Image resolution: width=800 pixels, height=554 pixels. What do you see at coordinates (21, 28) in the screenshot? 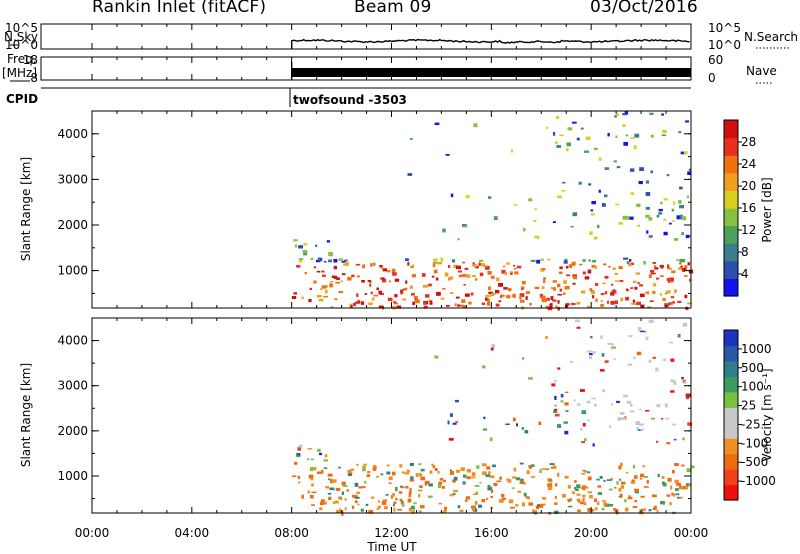
I see `noise-tick-hi-left: 10^5` at bounding box center [21, 28].